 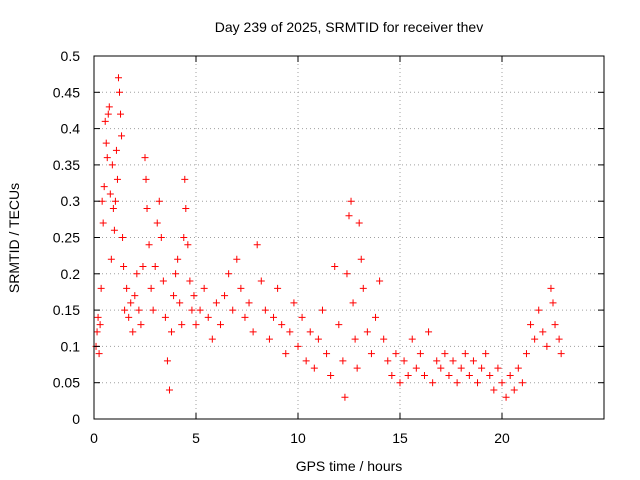 I want to click on x-tick-label: 5, so click(x=196, y=438).